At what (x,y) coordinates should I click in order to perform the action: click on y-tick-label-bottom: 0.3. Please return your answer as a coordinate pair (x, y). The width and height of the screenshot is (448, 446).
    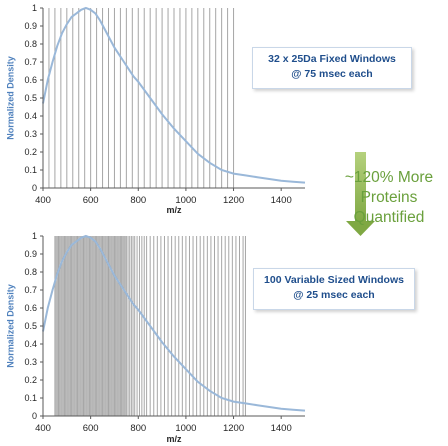
    Looking at the image, I should click on (30, 362).